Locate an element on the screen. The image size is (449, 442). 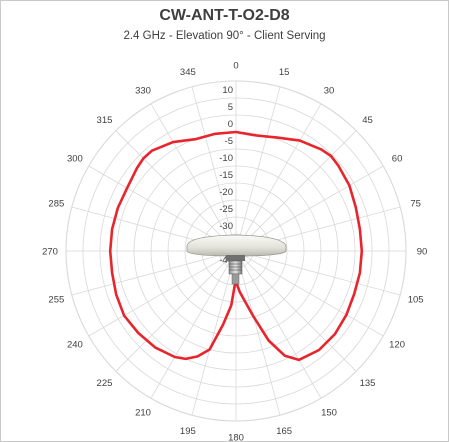
radial-tick-label: -10 is located at coordinates (226, 158).